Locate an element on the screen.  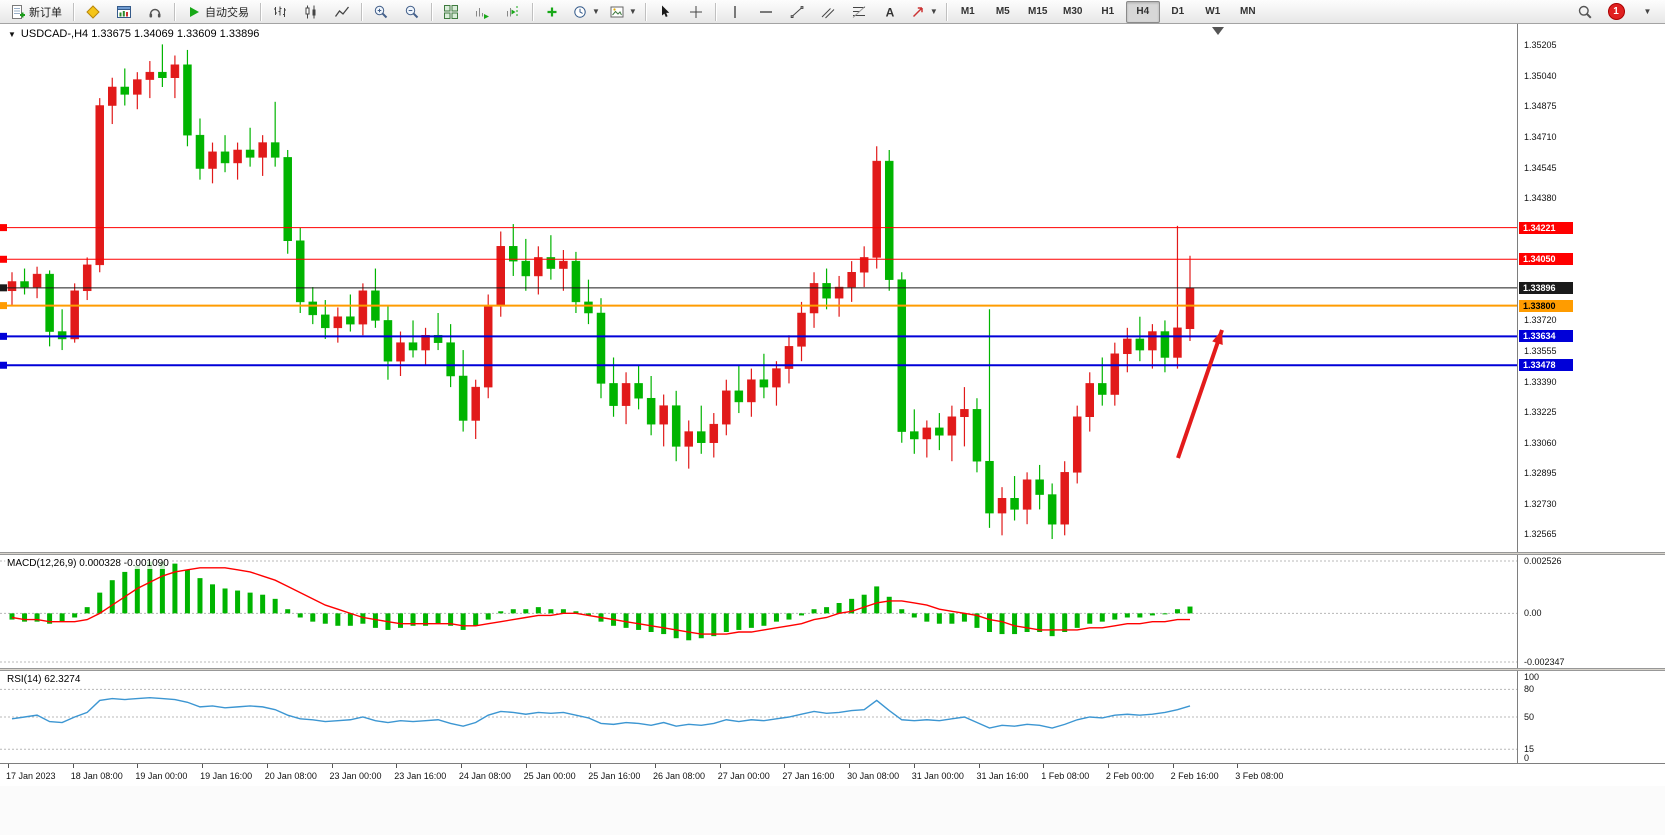
cursor-button is located at coordinates (665, 12).